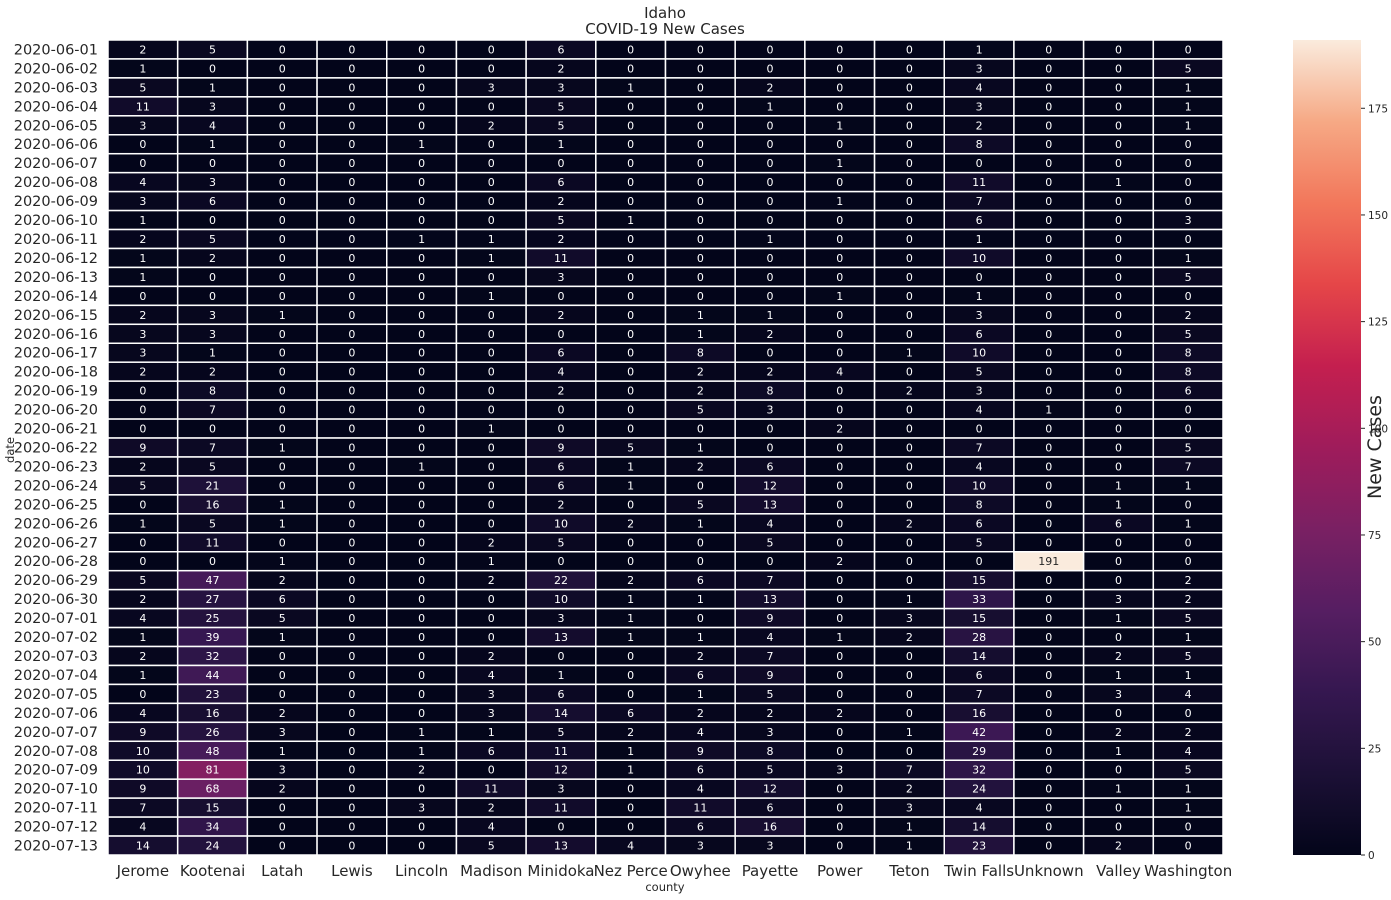 This screenshot has width=1391, height=900. I want to click on cell-value-label: 24, so click(213, 846).